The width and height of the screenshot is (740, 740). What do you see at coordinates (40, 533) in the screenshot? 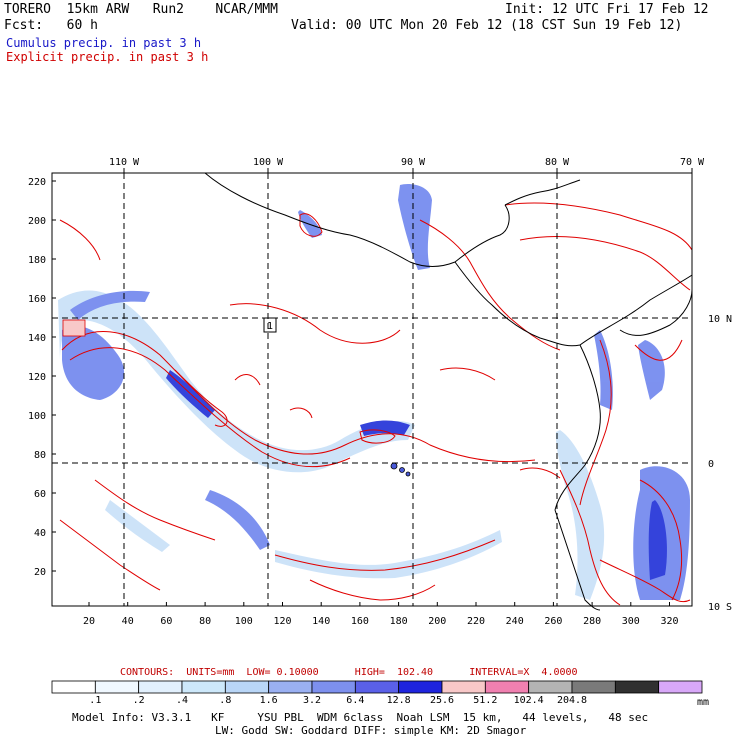
I see `left-tick-40: 40` at bounding box center [40, 533].